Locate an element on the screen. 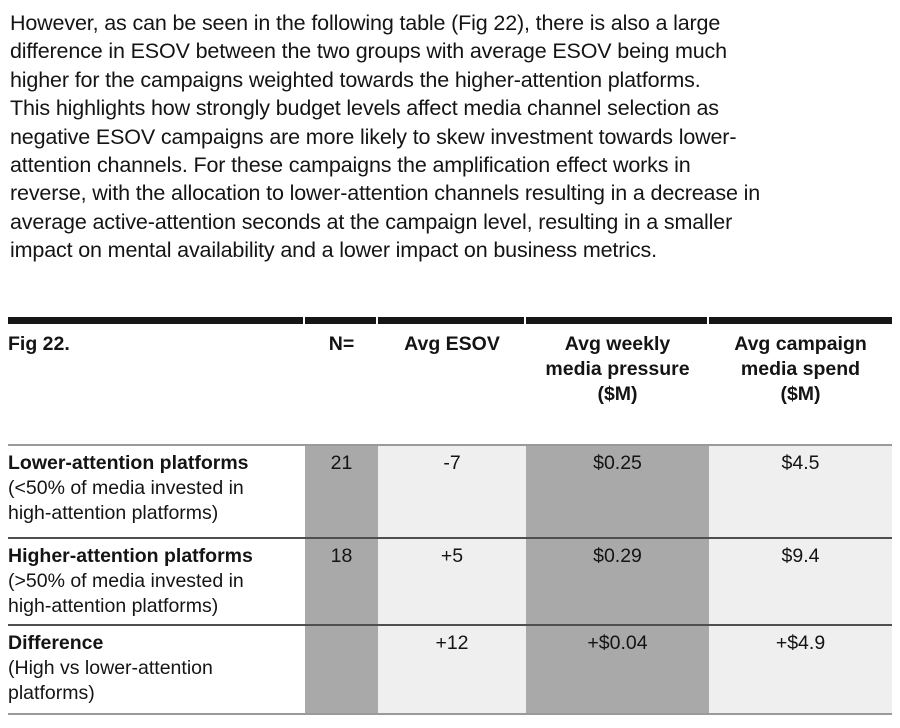 The width and height of the screenshot is (900, 728). cell-avg-campaign-media-spend: +$4.9 is located at coordinates (800, 669).